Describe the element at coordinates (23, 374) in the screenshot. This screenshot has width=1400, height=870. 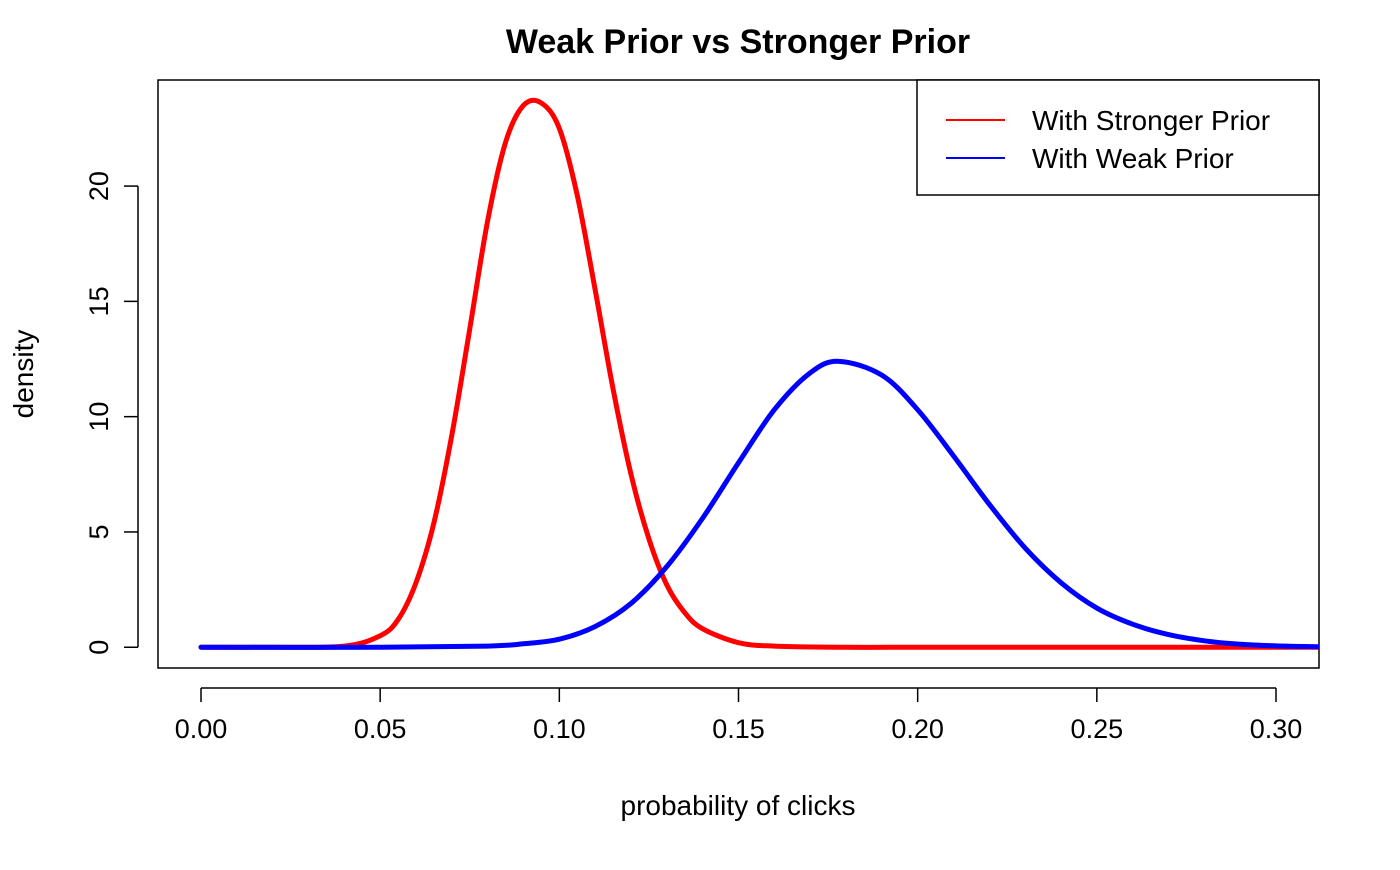
I see `y-axis-label: density` at that location.